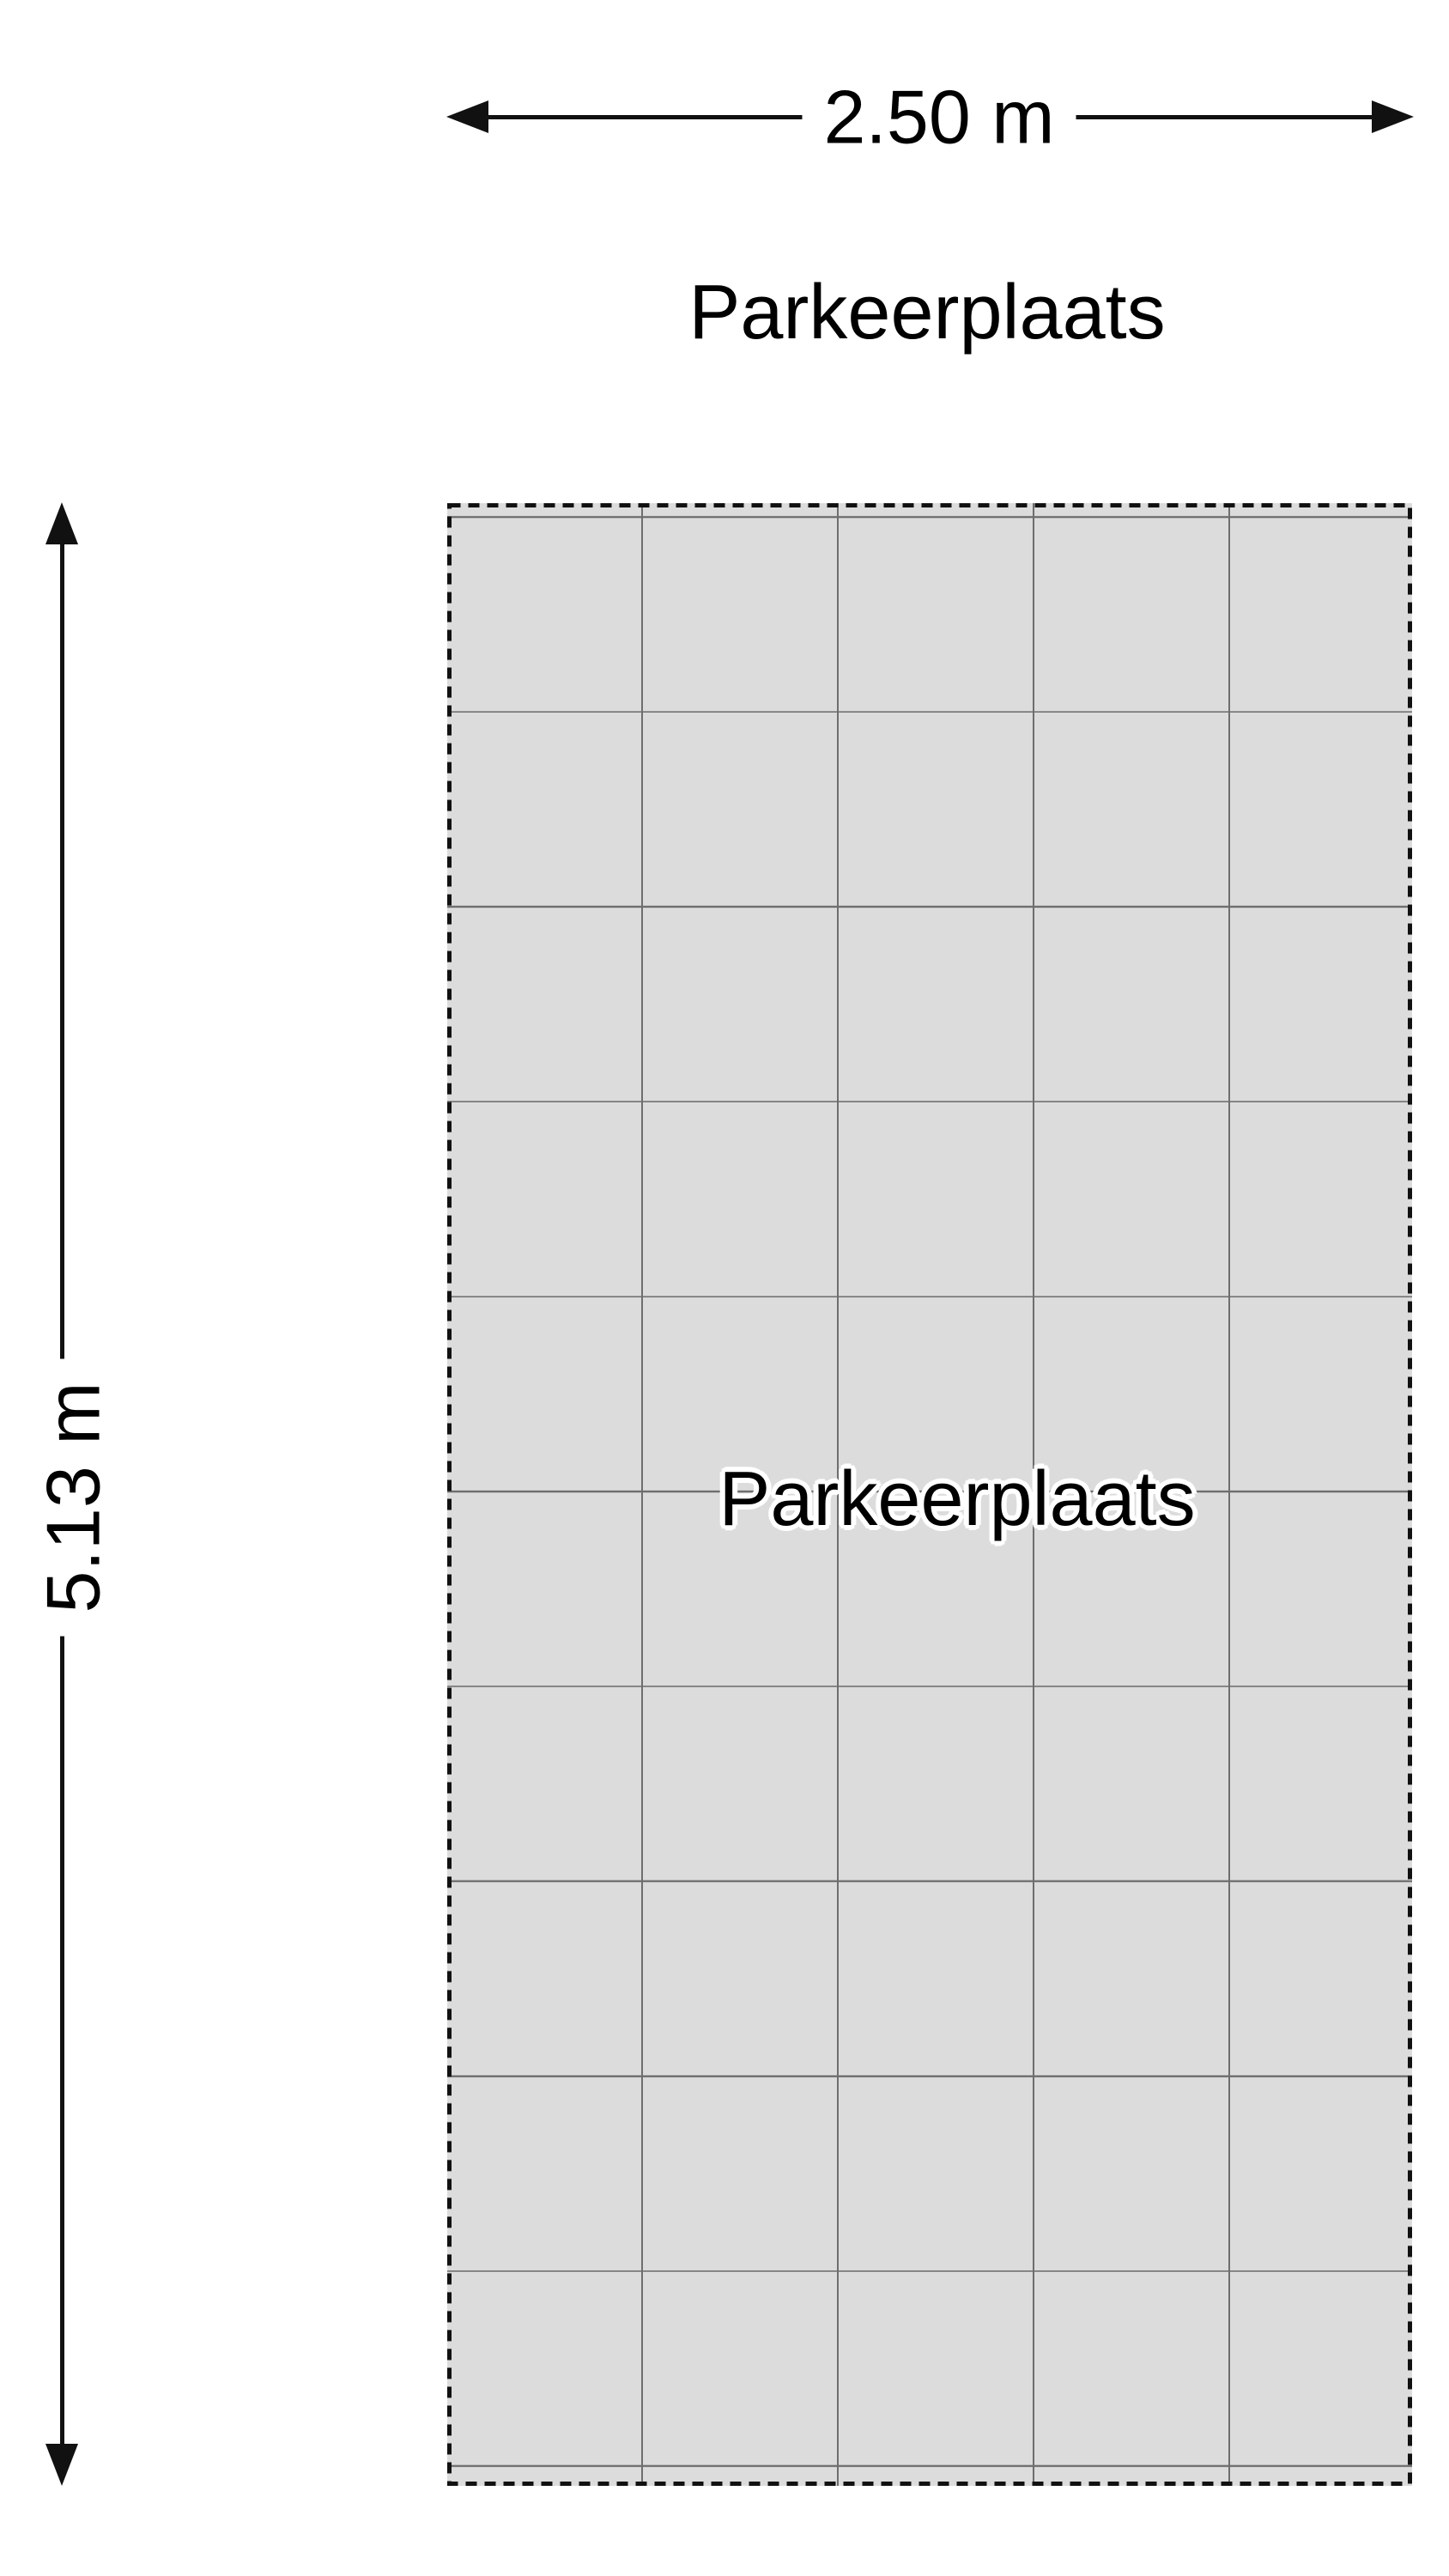 The height and width of the screenshot is (2576, 1449). What do you see at coordinates (1393, 117) in the screenshot?
I see `arrowhead-right-icon` at bounding box center [1393, 117].